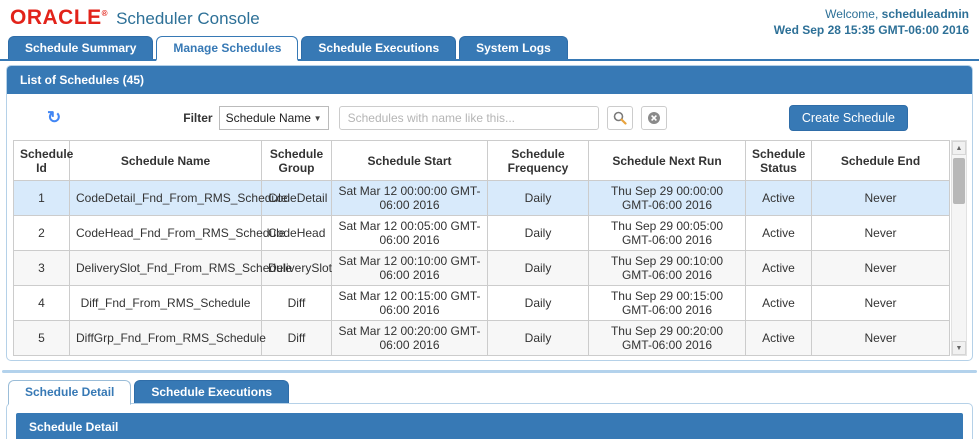 This screenshot has height=439, width=979. What do you see at coordinates (959, 148) in the screenshot?
I see `scroll-up-icon: ▲` at bounding box center [959, 148].